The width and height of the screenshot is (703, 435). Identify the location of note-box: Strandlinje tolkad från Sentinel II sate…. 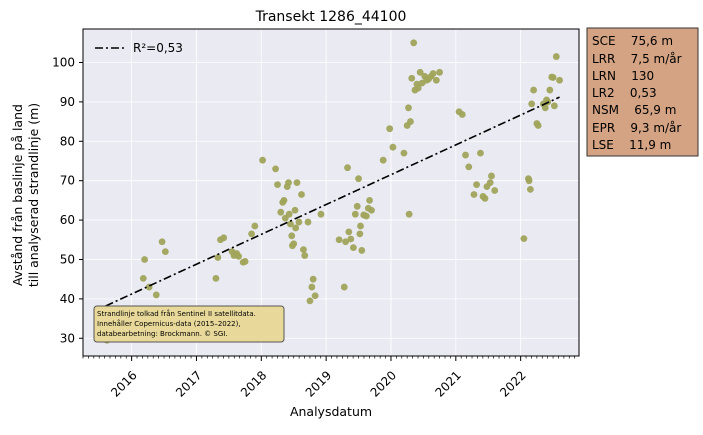
(189, 324).